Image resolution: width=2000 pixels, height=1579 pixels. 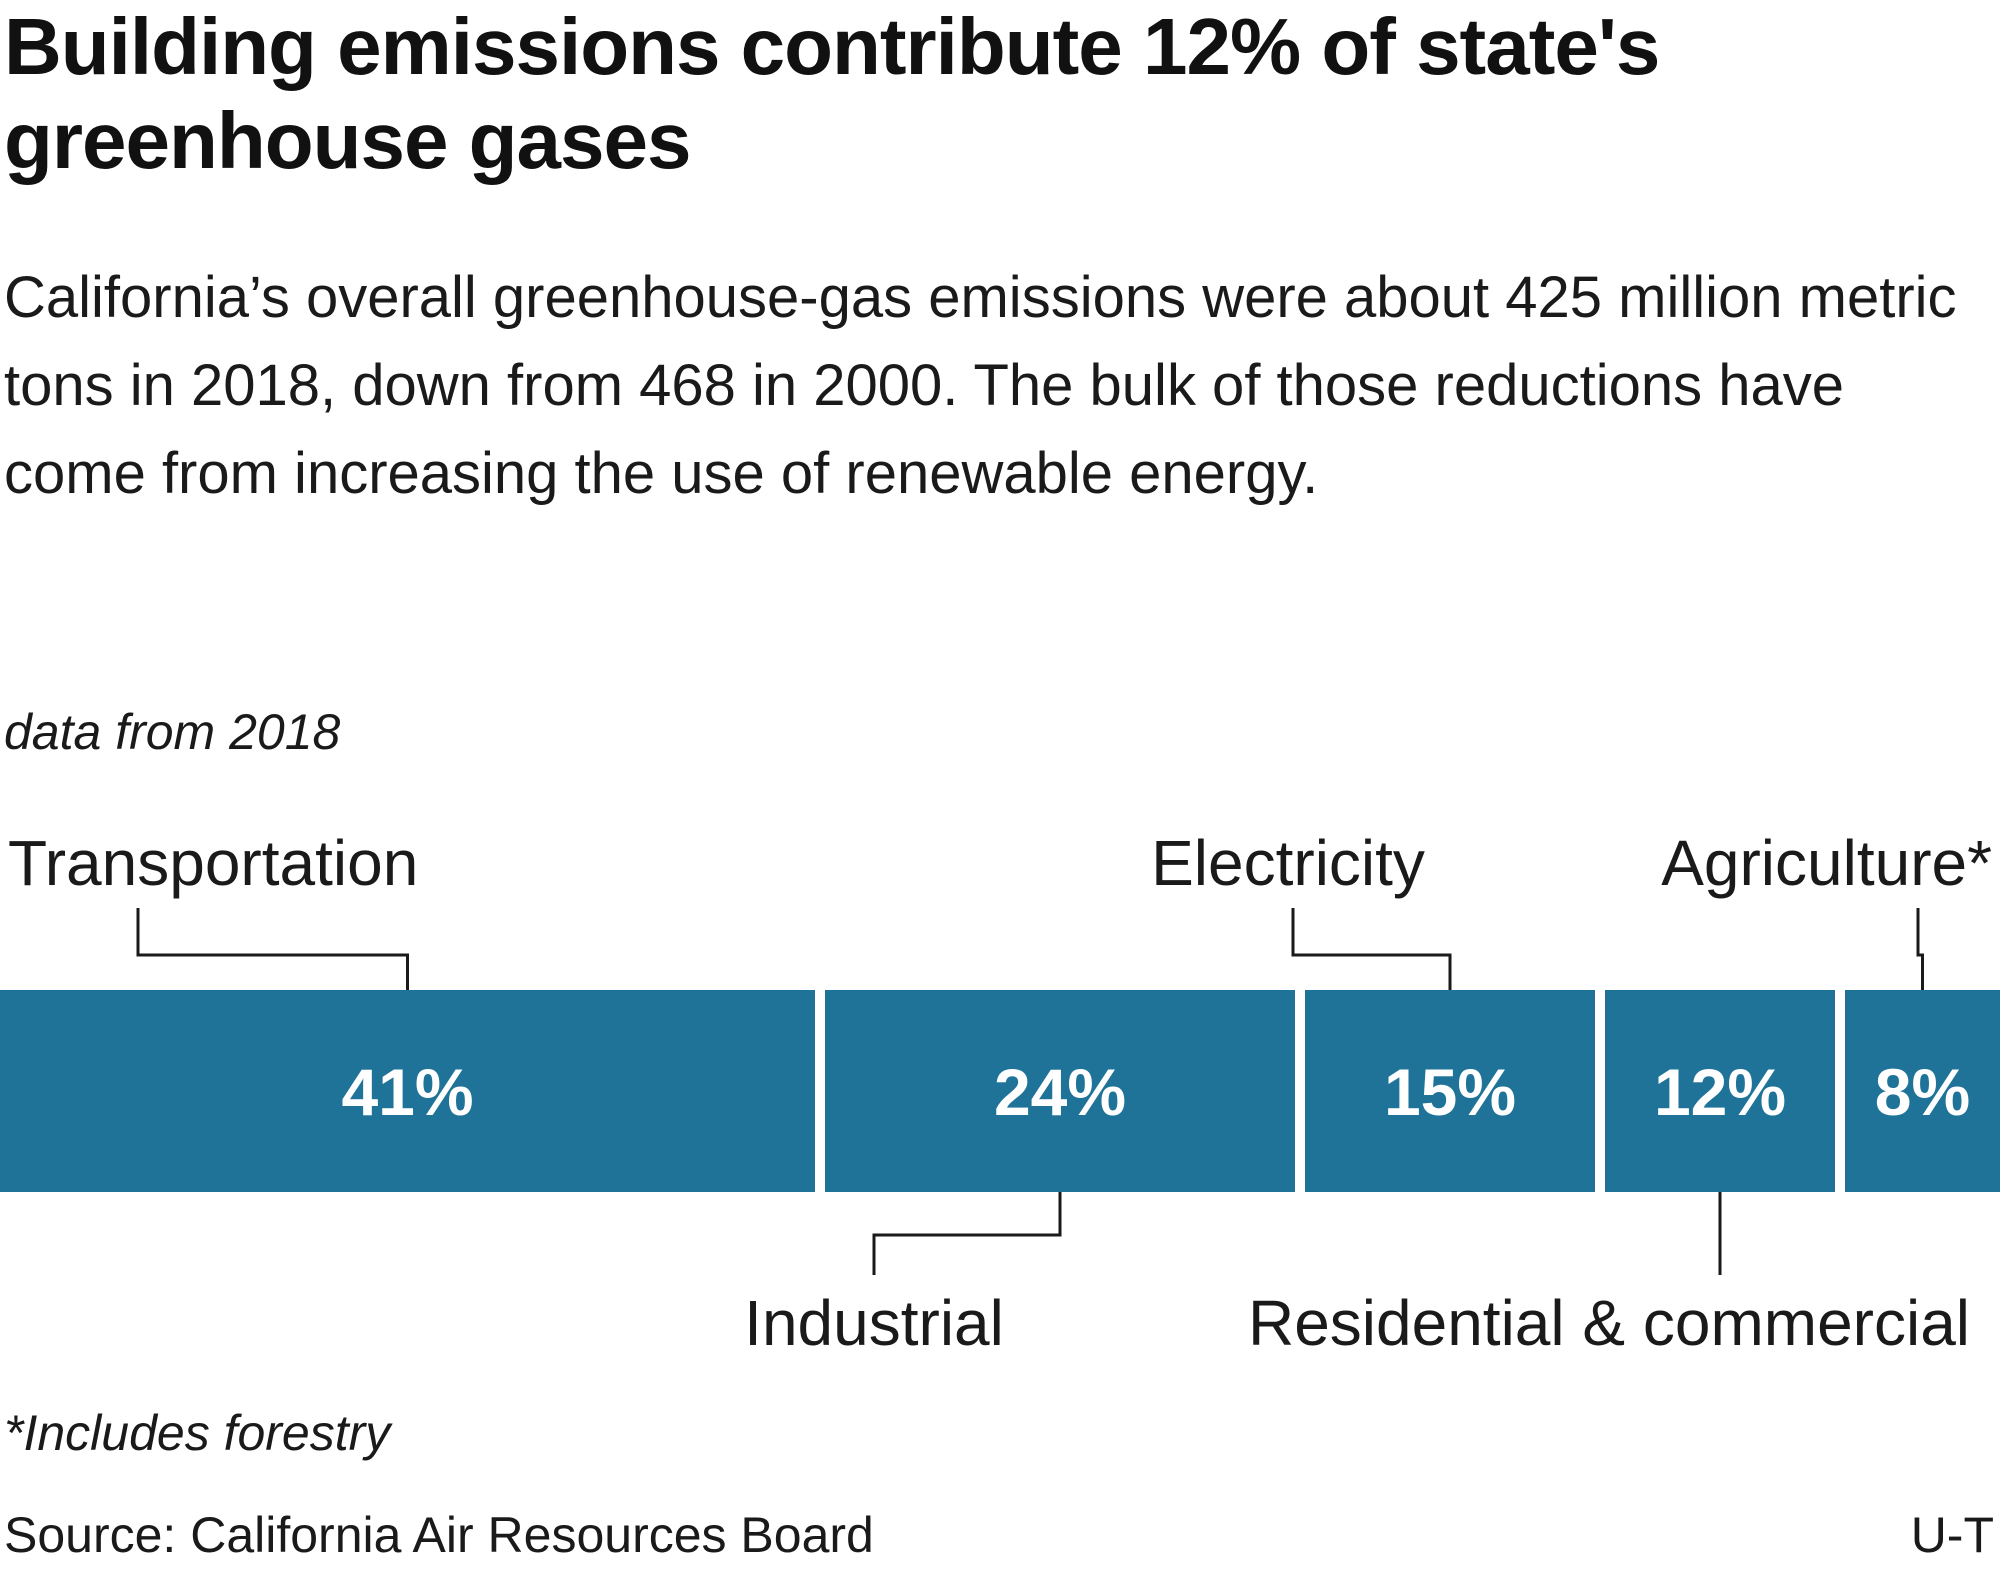 I want to click on credit-line: U-T, so click(x=1952, y=1535).